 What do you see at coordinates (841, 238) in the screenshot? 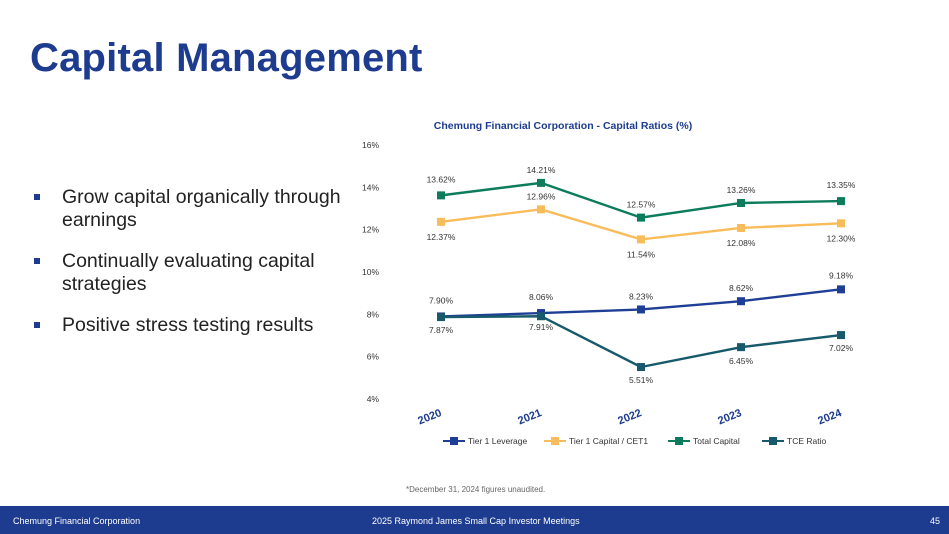
I see `data-label: 12.30%` at bounding box center [841, 238].